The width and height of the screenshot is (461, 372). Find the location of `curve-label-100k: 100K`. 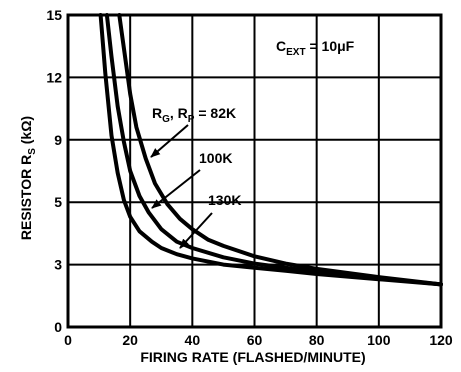

curve-label-100k: 100K is located at coordinates (215, 158).